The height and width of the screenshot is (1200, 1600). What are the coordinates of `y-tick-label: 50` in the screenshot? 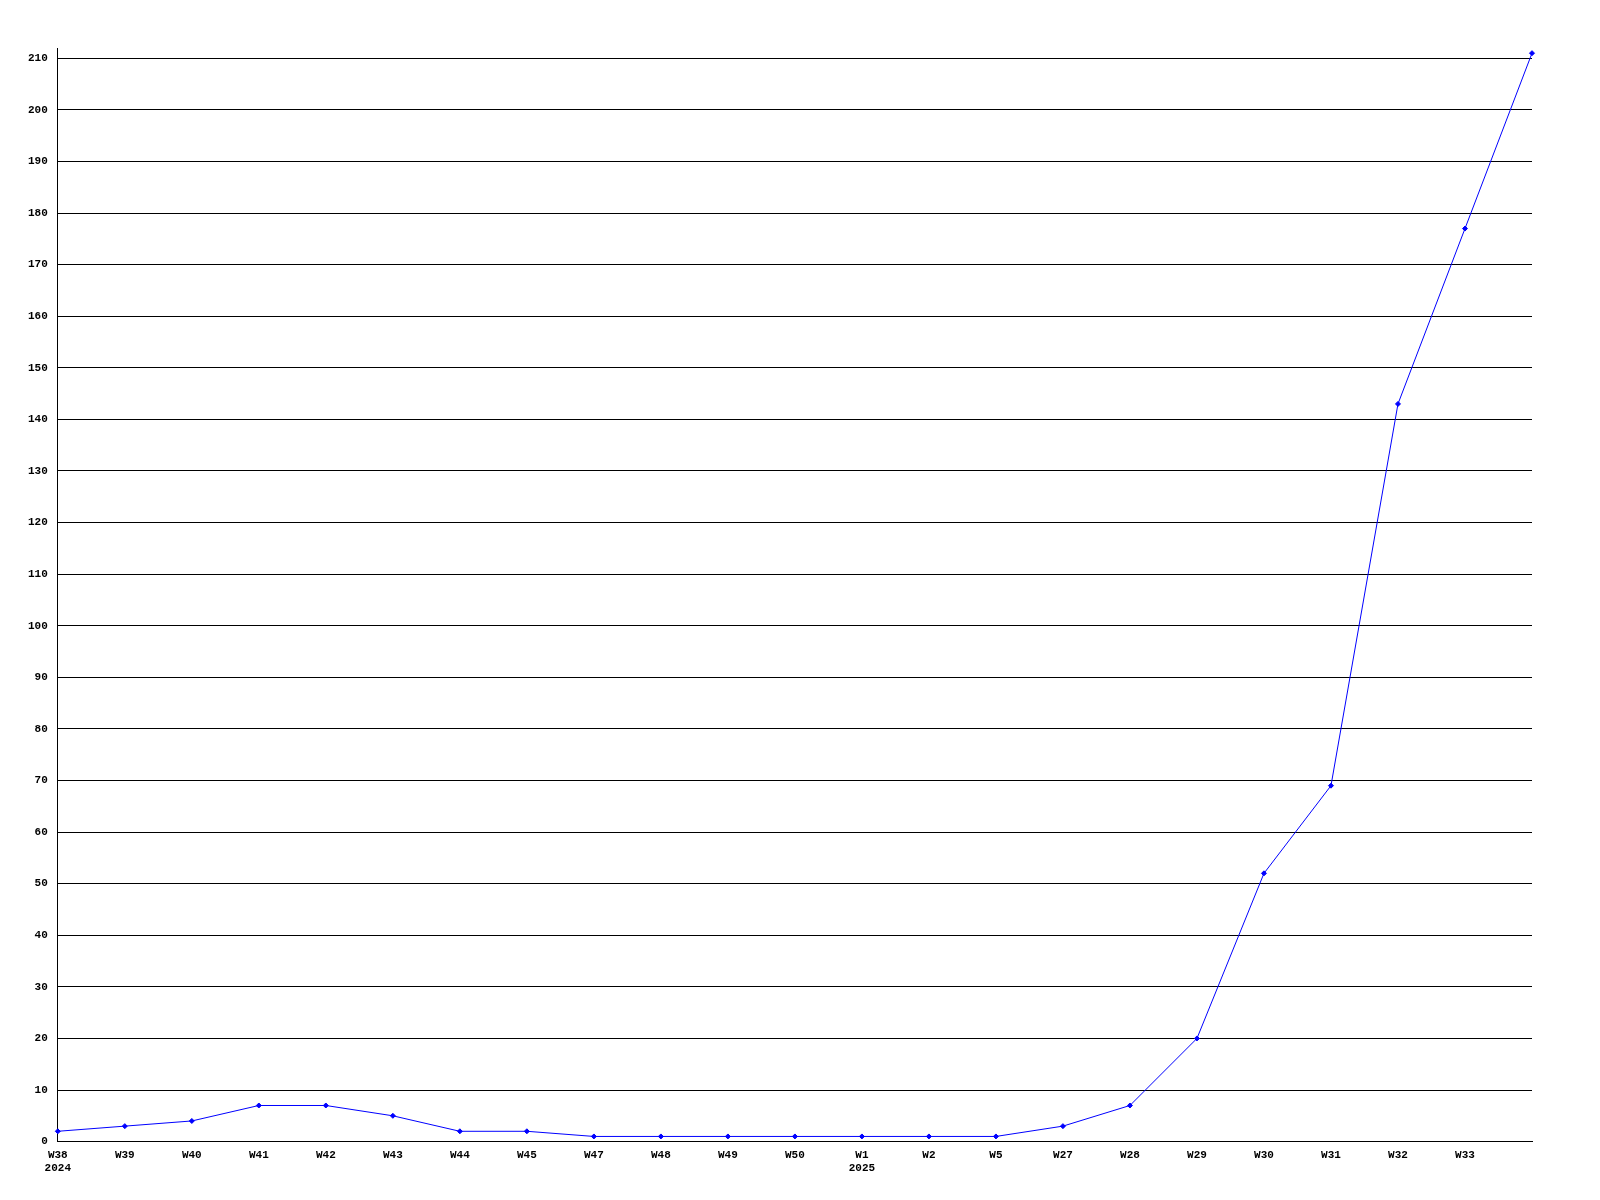 It's located at (41, 883).